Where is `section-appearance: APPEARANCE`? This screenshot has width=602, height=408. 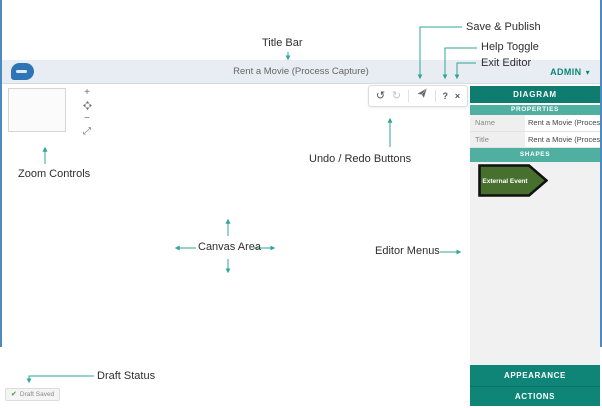
section-appearance: APPEARANCE is located at coordinates (535, 375).